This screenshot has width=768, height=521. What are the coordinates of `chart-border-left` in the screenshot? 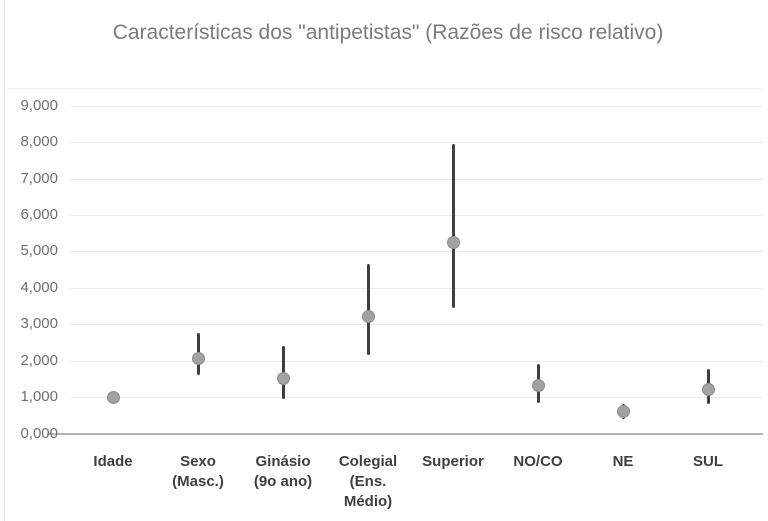 It's located at (4, 260).